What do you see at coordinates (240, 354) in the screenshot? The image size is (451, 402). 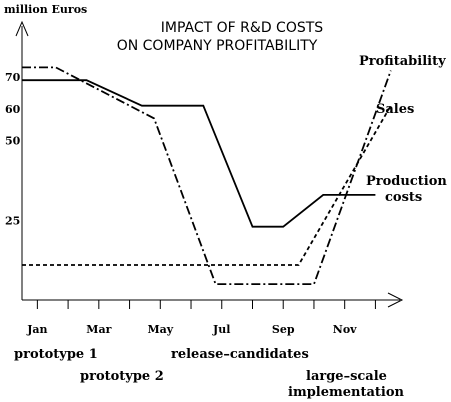 I see `milestone-release-candidates: release–candidates` at bounding box center [240, 354].